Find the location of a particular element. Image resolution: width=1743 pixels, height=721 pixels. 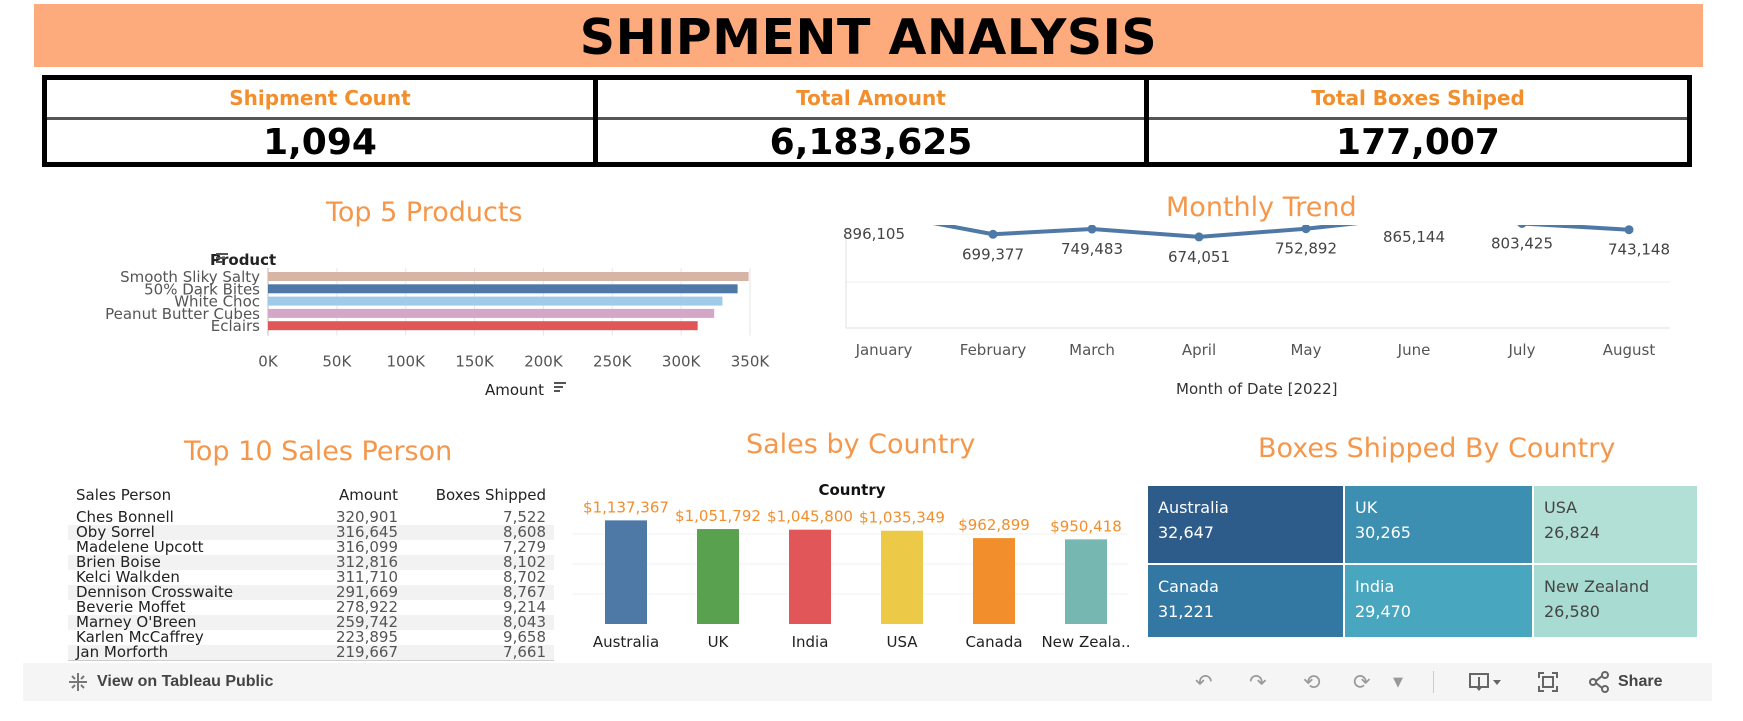

view-on-tableau-link: View on Tableau Public is located at coordinates (185, 681).